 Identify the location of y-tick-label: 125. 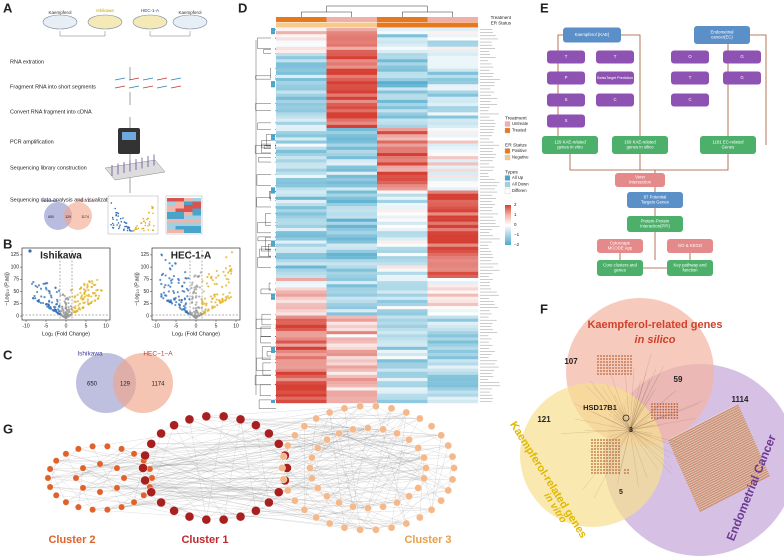
(145, 255).